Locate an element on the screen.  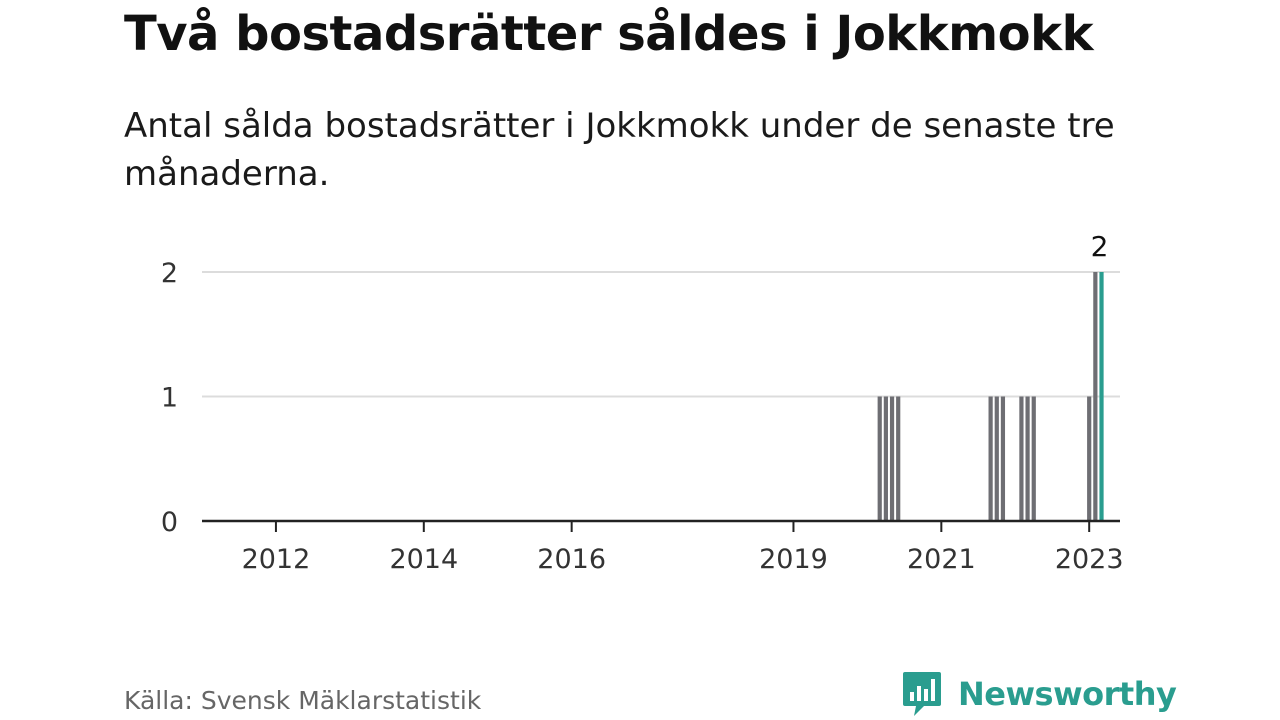
x-tick-label: 2012 is located at coordinates (276, 559).